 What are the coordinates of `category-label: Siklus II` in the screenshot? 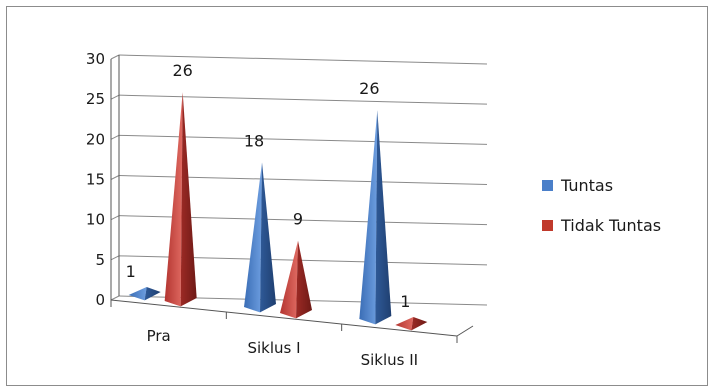 It's located at (389, 360).